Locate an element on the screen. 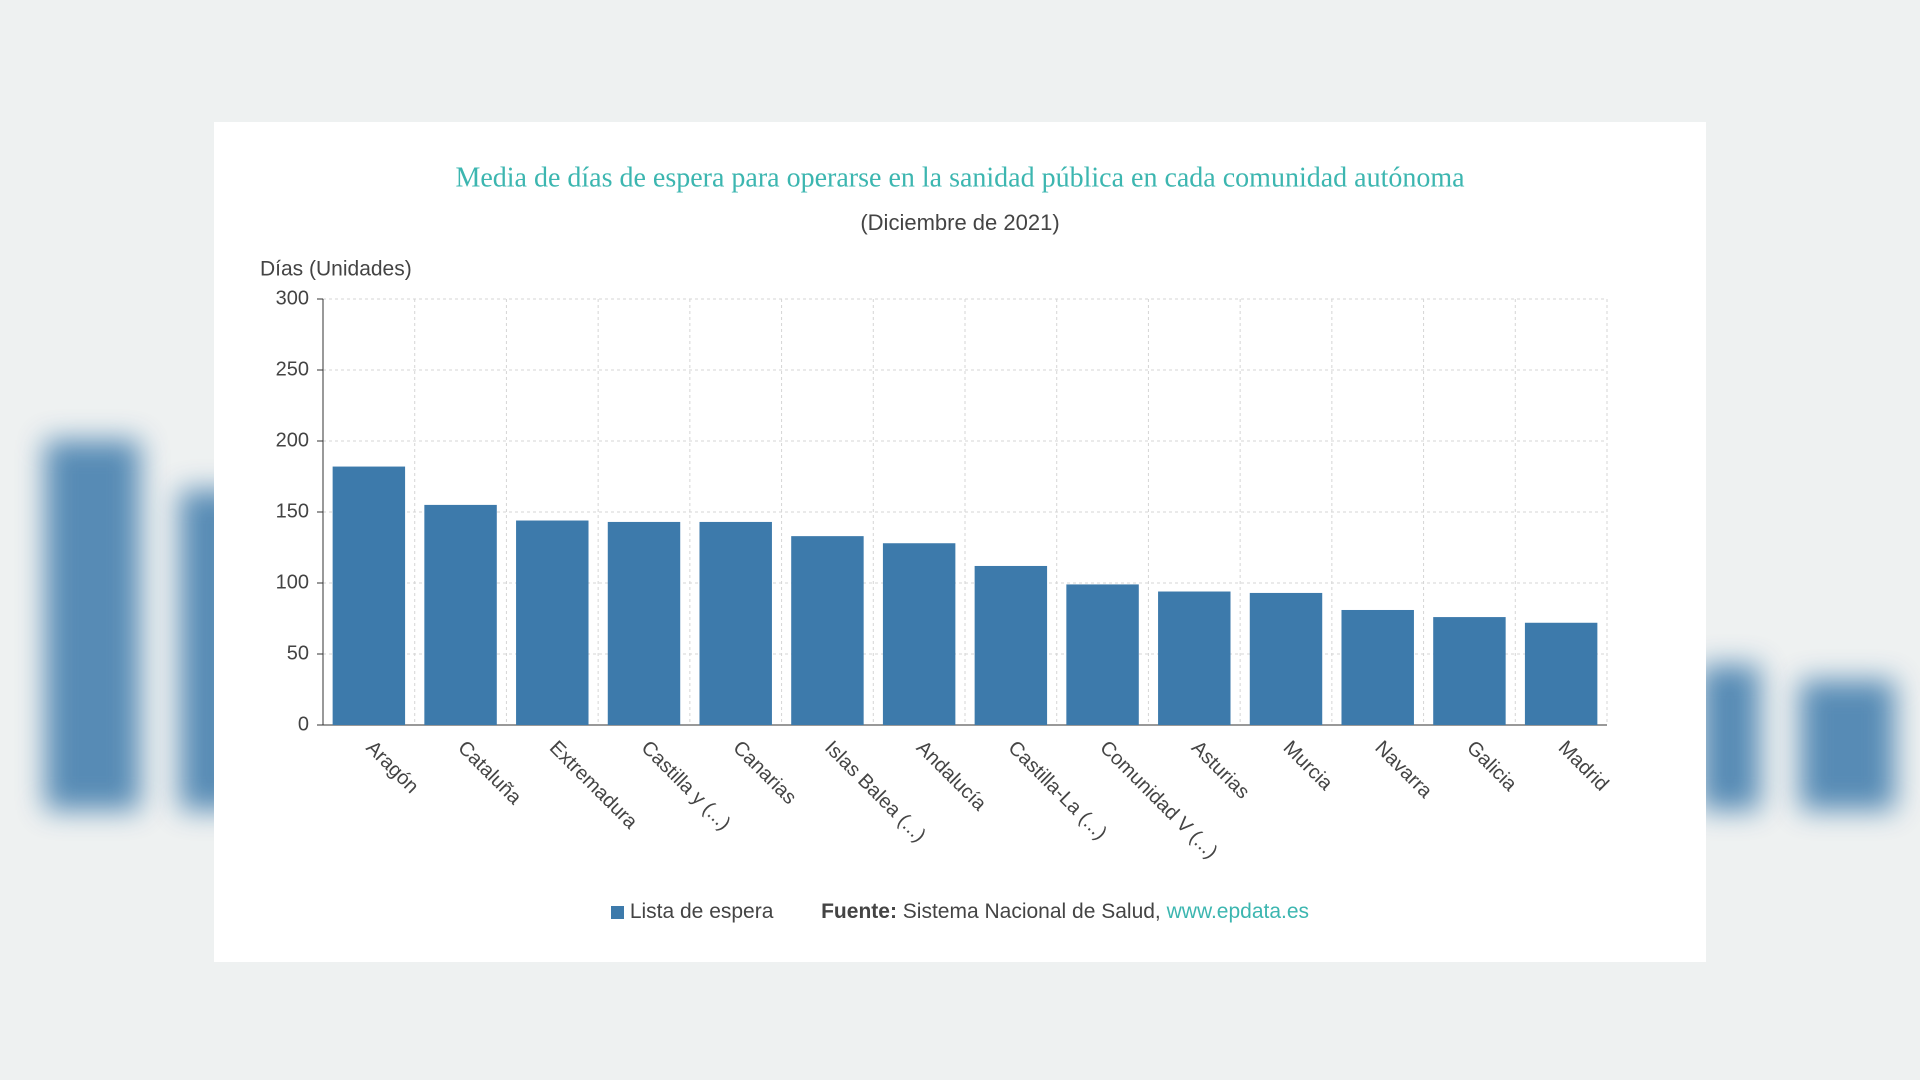 This screenshot has height=1080, width=1920. x-tick-label: Cataluña is located at coordinates (489, 773).